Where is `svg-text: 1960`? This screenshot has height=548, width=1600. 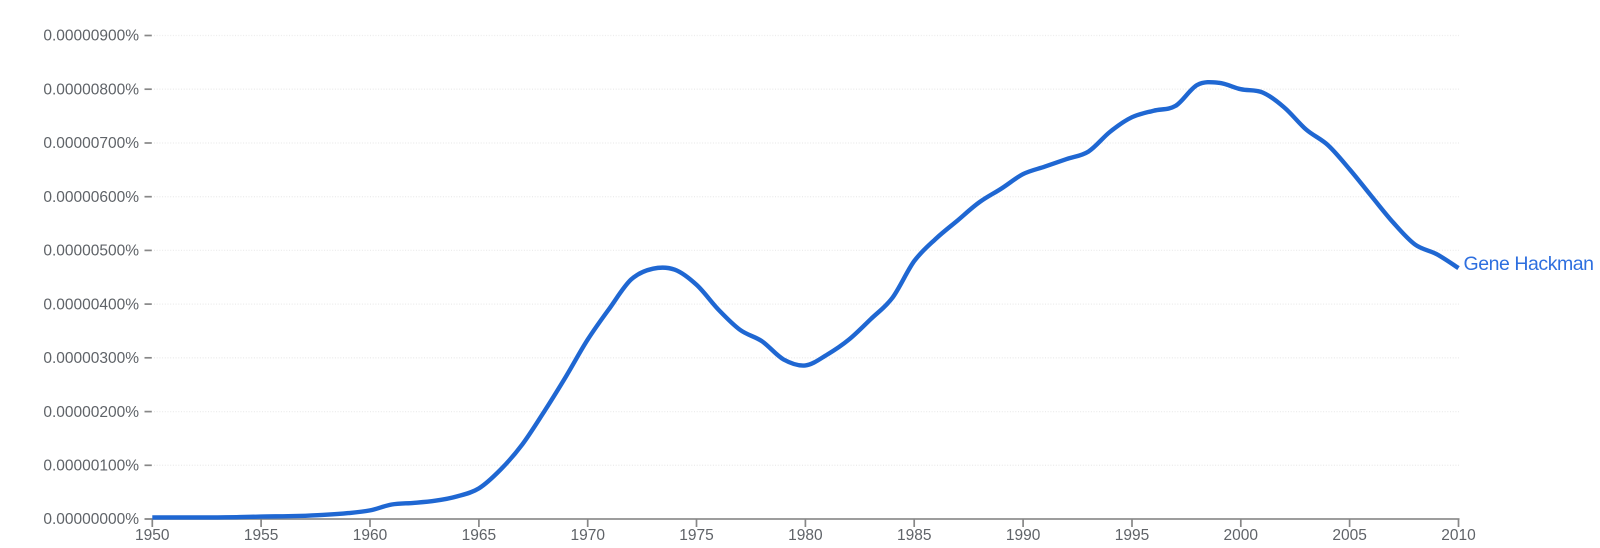 svg-text: 1960 is located at coordinates (370, 535).